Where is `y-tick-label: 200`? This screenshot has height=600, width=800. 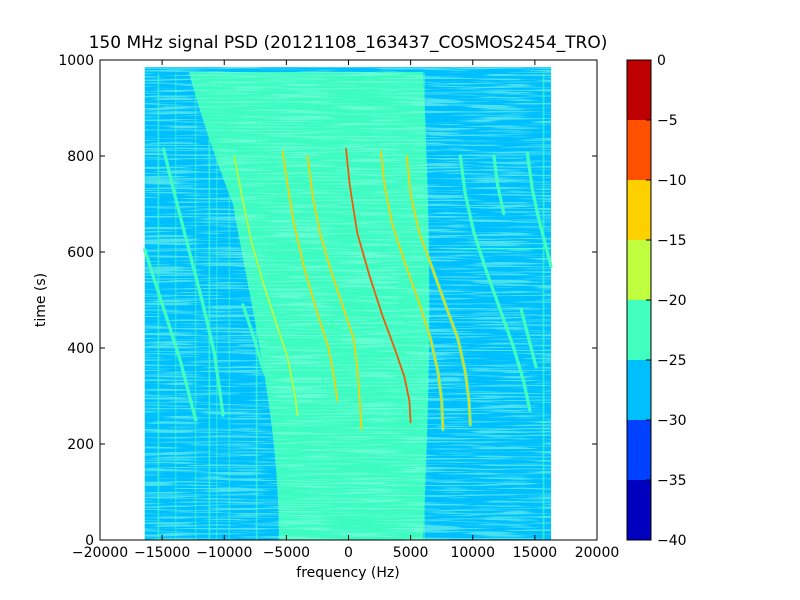 y-tick-label: 200 is located at coordinates (80, 445).